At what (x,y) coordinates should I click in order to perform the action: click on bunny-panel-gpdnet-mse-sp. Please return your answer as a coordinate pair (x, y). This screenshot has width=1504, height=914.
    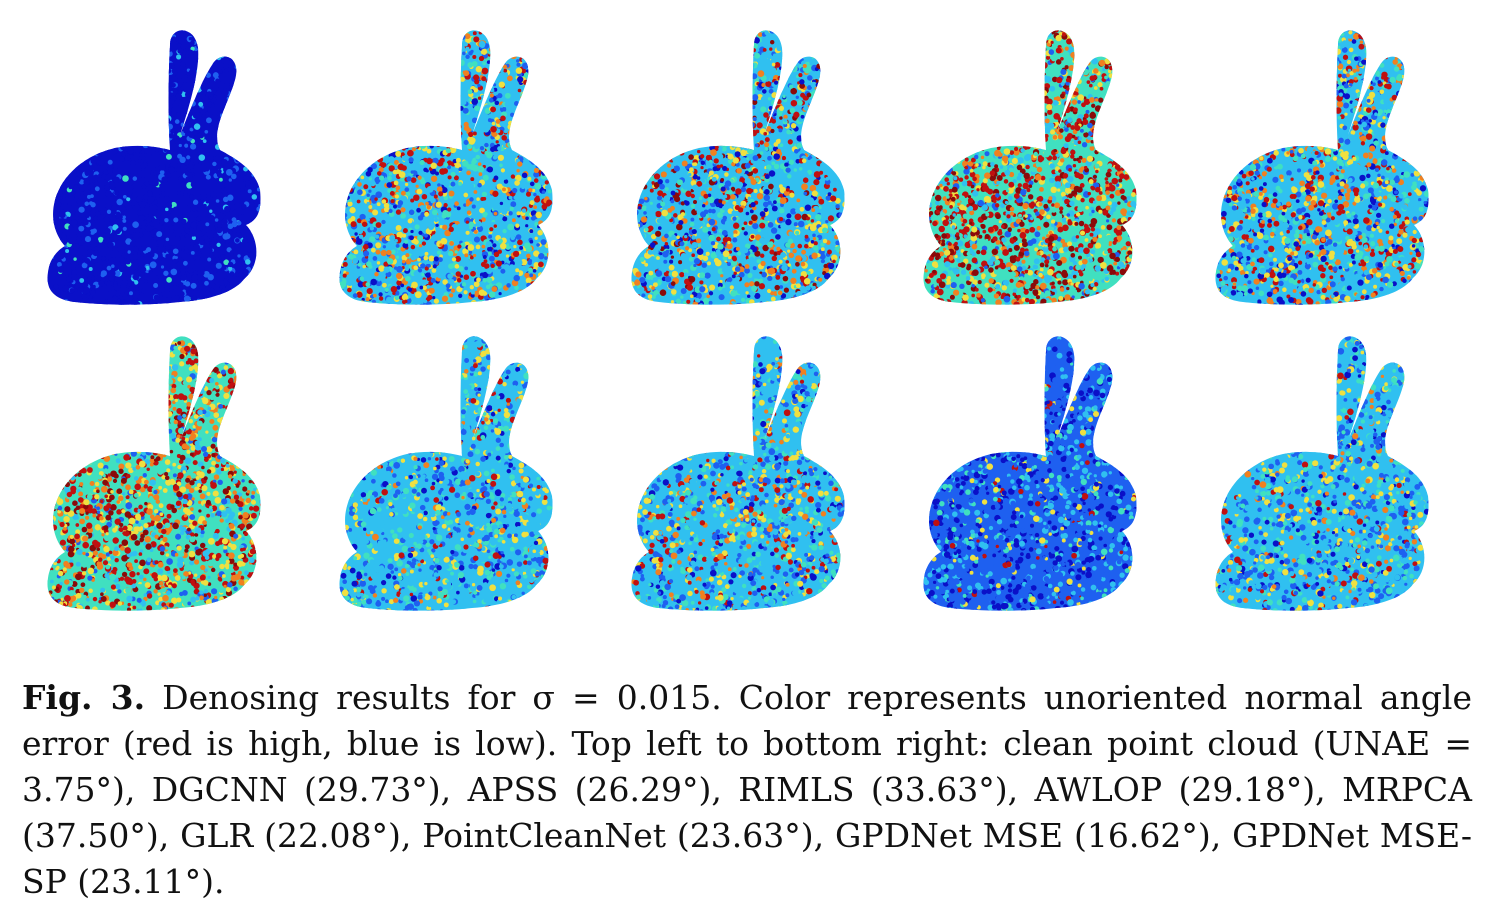
    Looking at the image, I should click on (1333, 466).